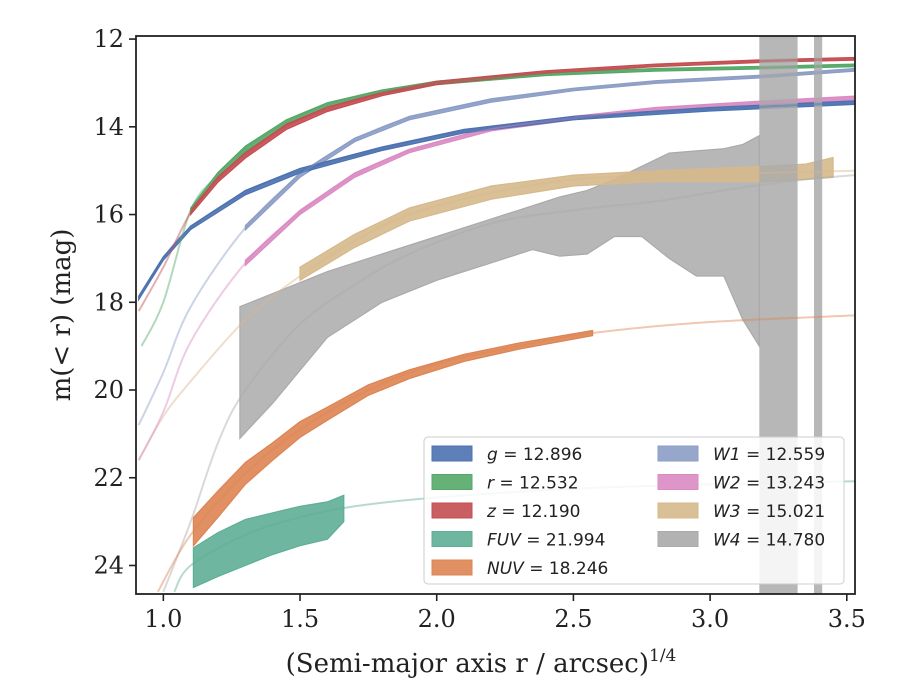 This screenshot has height=700, width=900. I want to click on legend-swatch-w4, so click(678, 539).